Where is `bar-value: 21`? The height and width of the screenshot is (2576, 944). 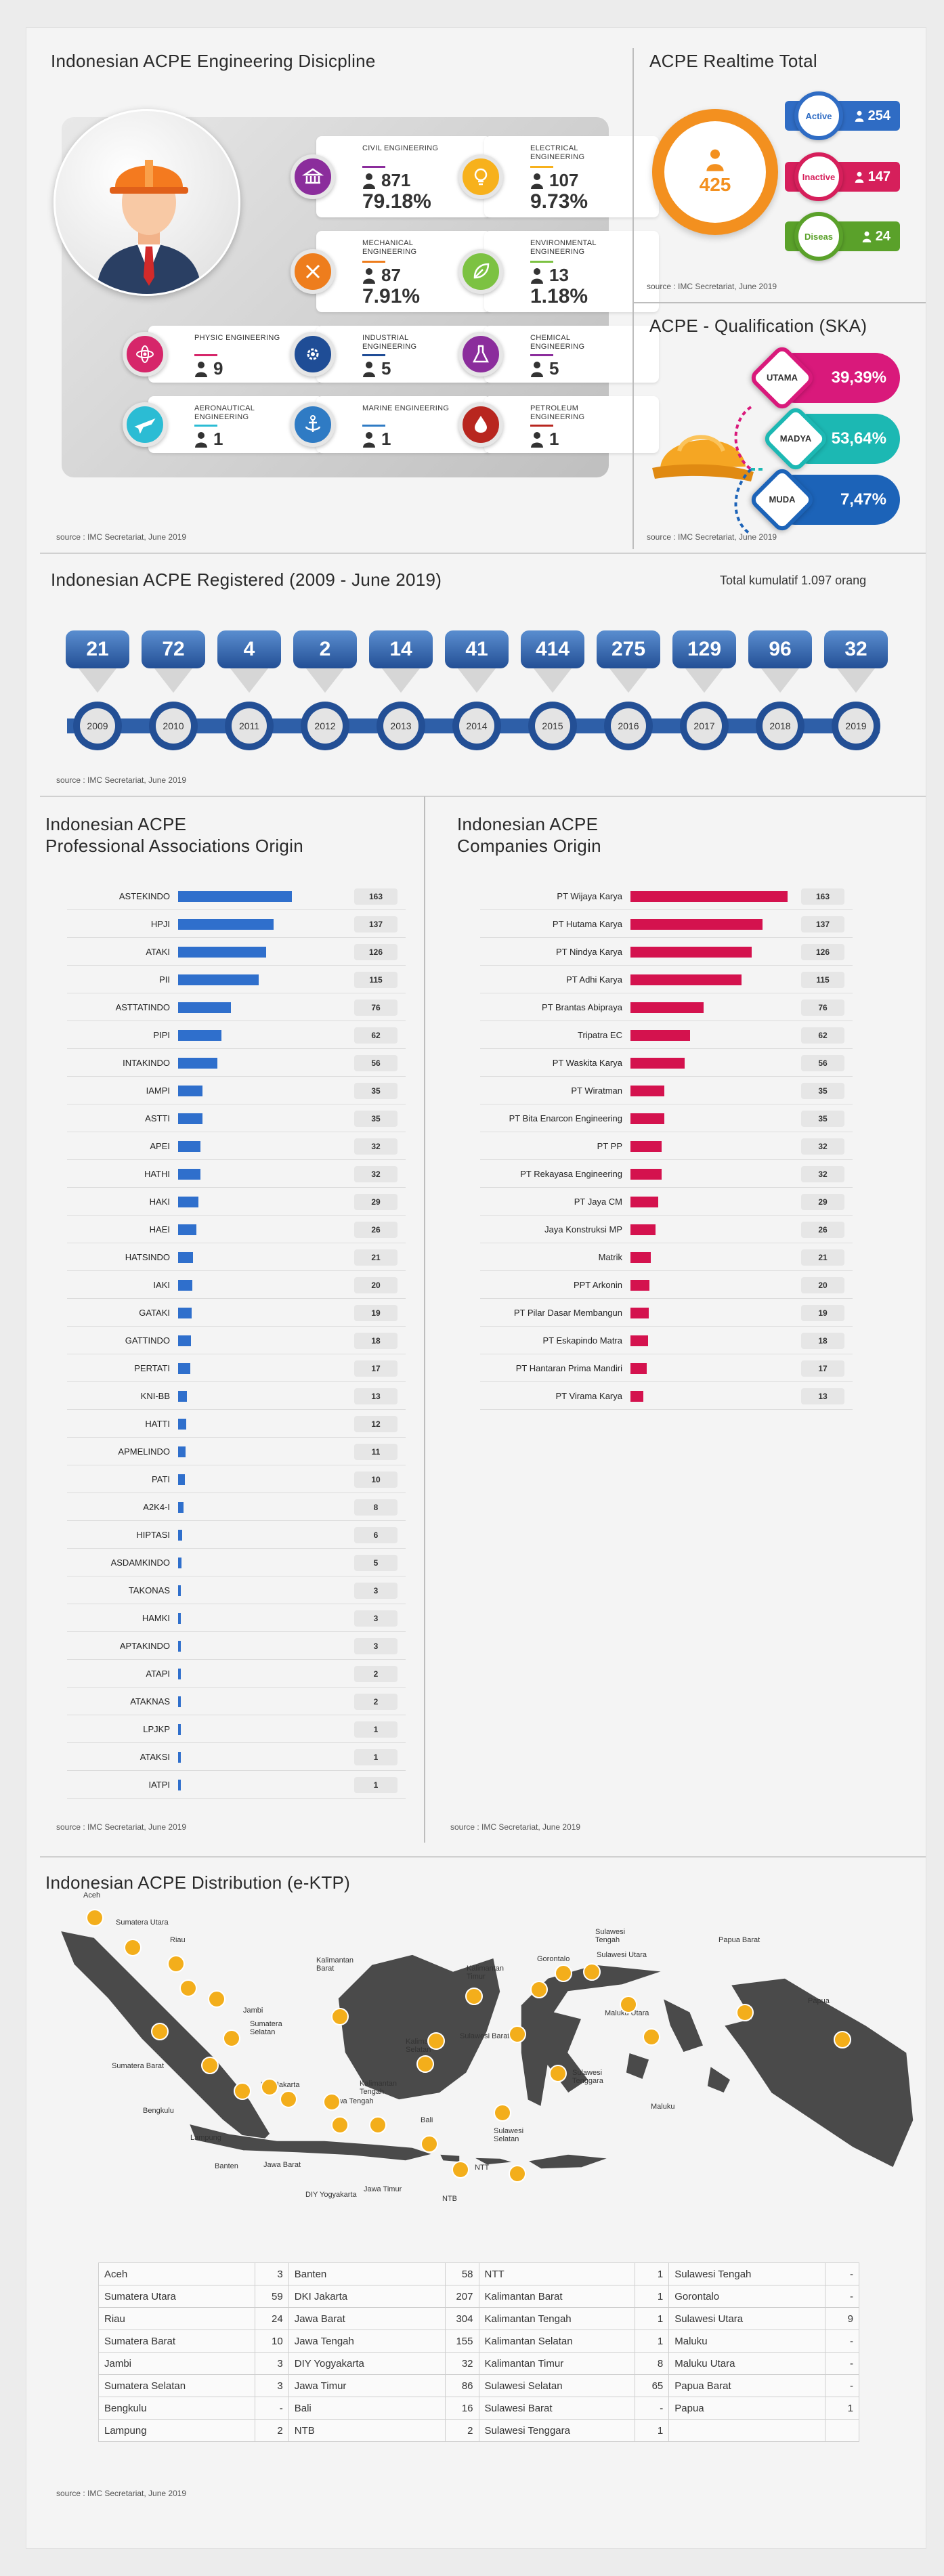
bar-value: 21 is located at coordinates (823, 1257).